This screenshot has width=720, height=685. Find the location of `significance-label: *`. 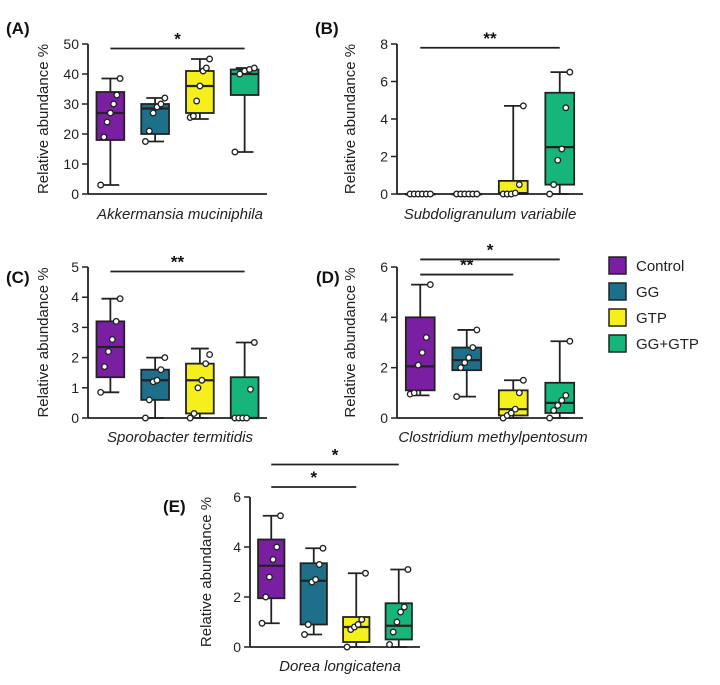

significance-label: * is located at coordinates (335, 455).